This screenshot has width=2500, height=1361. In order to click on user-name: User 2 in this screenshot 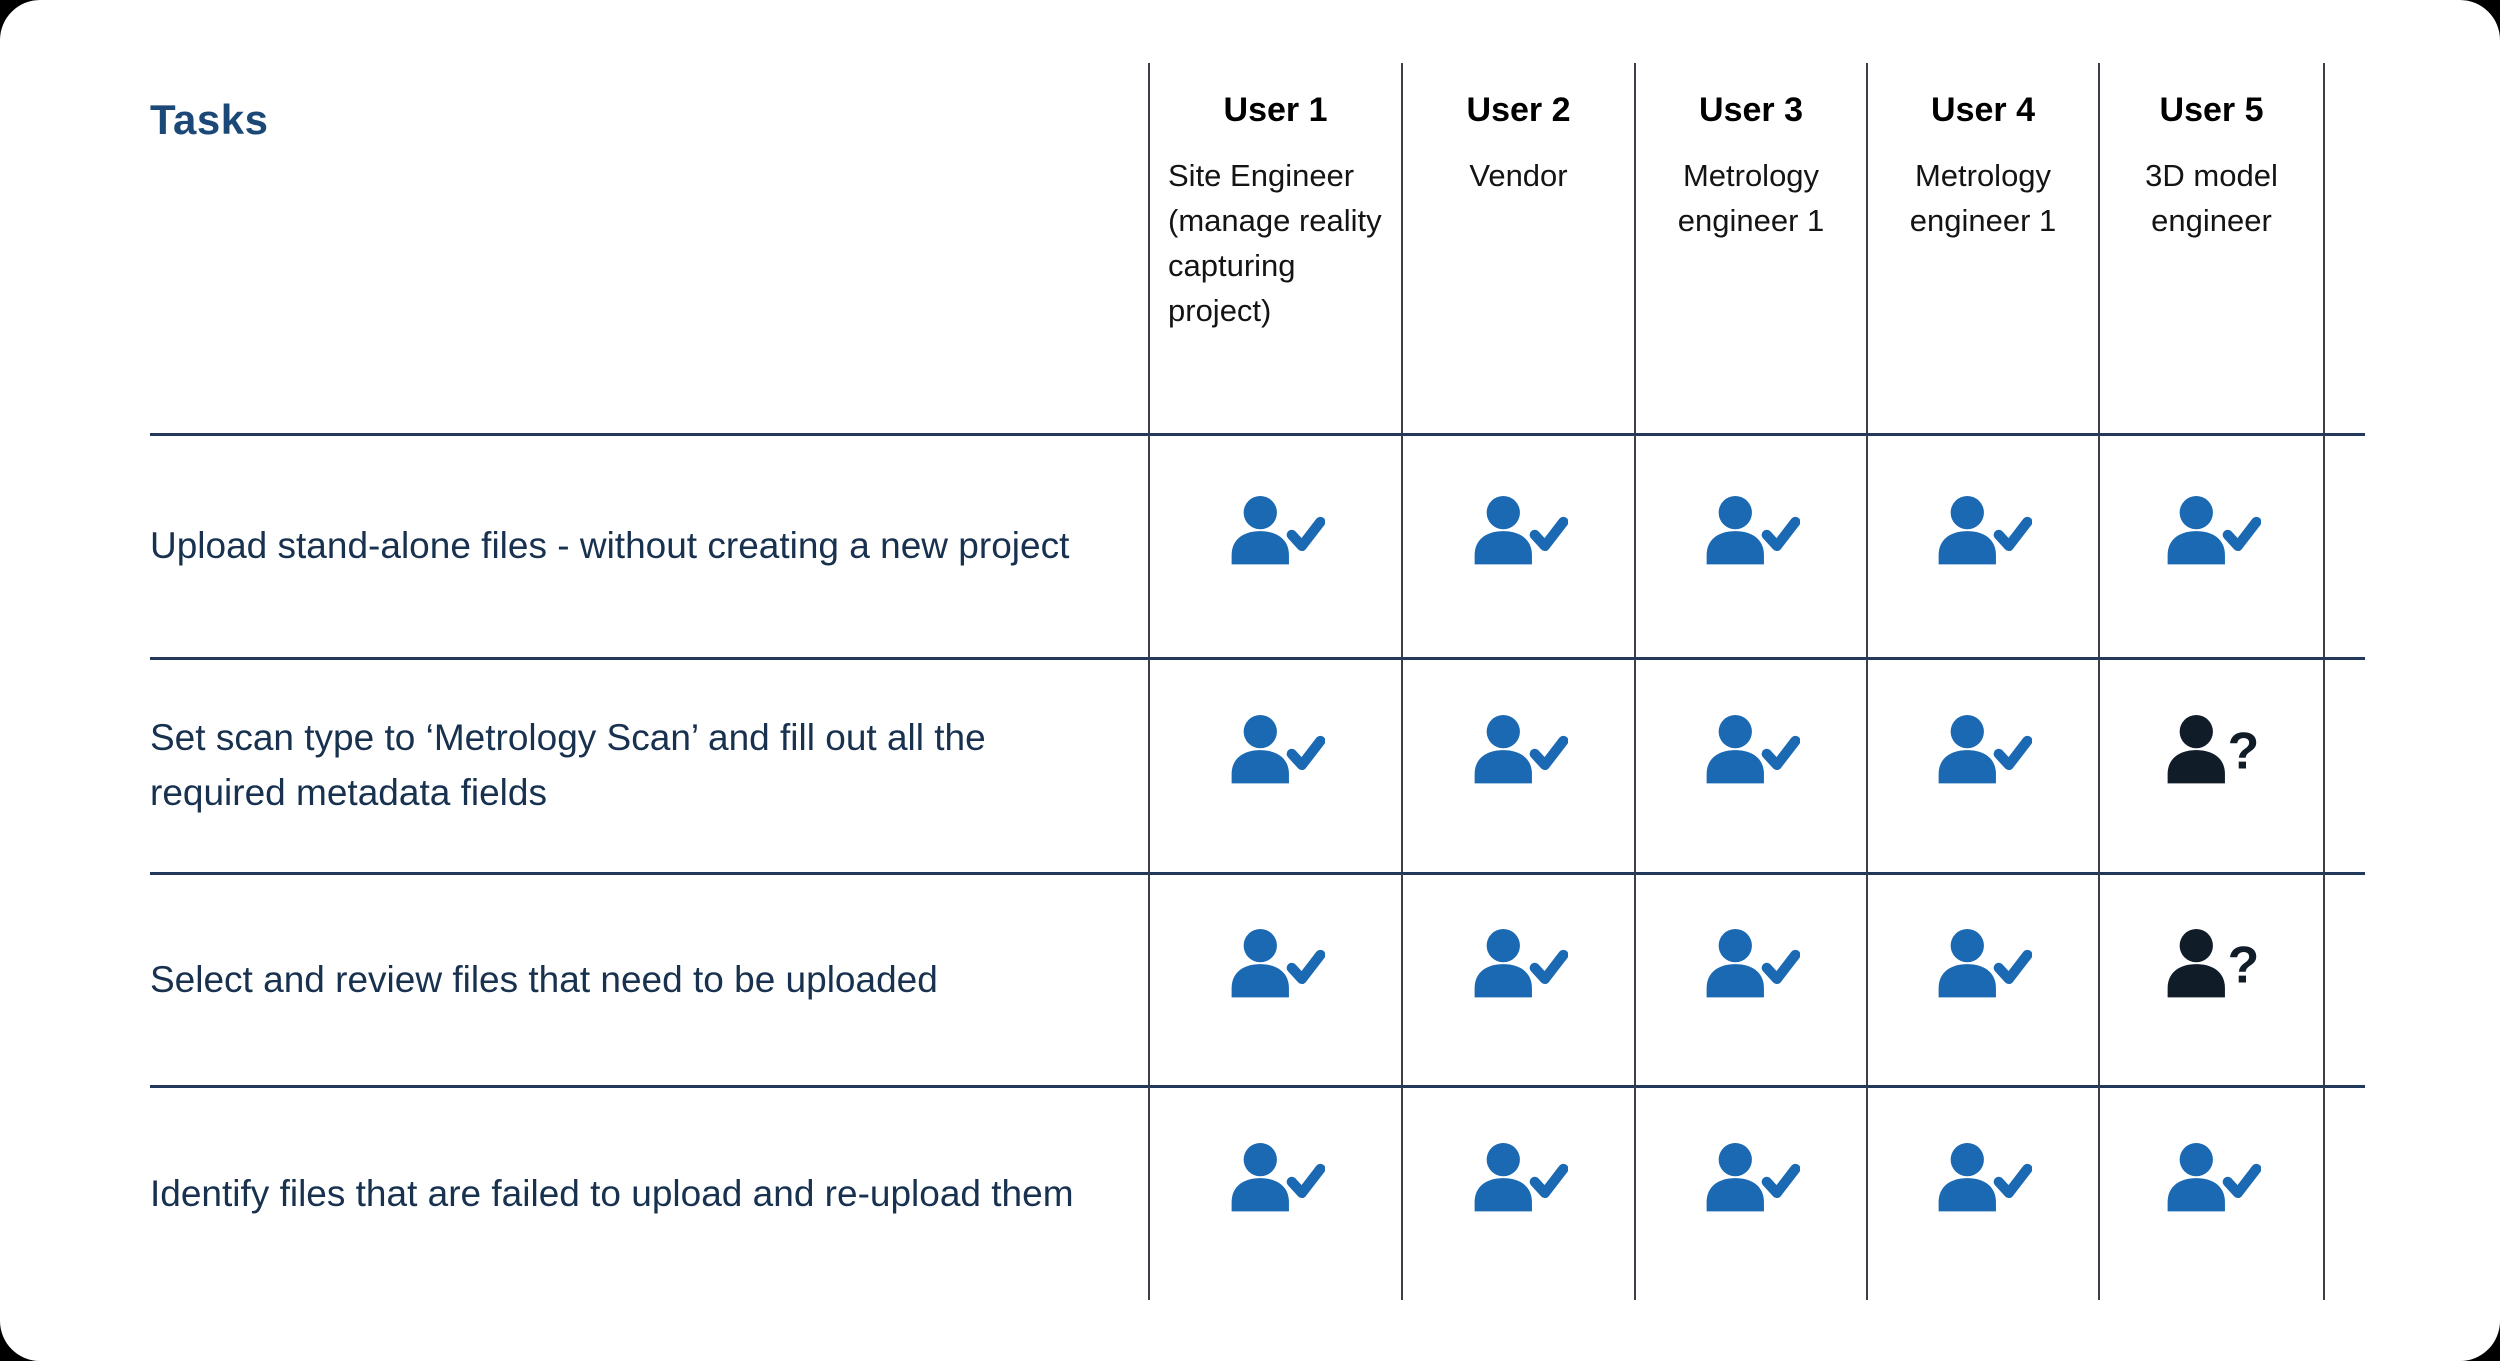, I will do `click(1518, 110)`.